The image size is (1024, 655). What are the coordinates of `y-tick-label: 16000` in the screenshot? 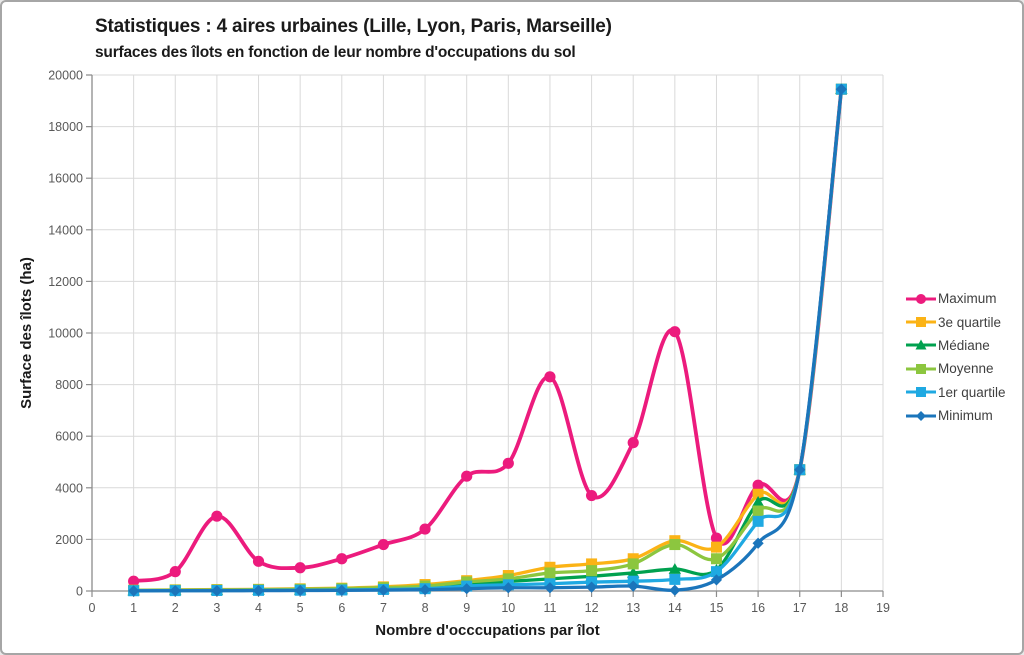 It's located at (65, 179).